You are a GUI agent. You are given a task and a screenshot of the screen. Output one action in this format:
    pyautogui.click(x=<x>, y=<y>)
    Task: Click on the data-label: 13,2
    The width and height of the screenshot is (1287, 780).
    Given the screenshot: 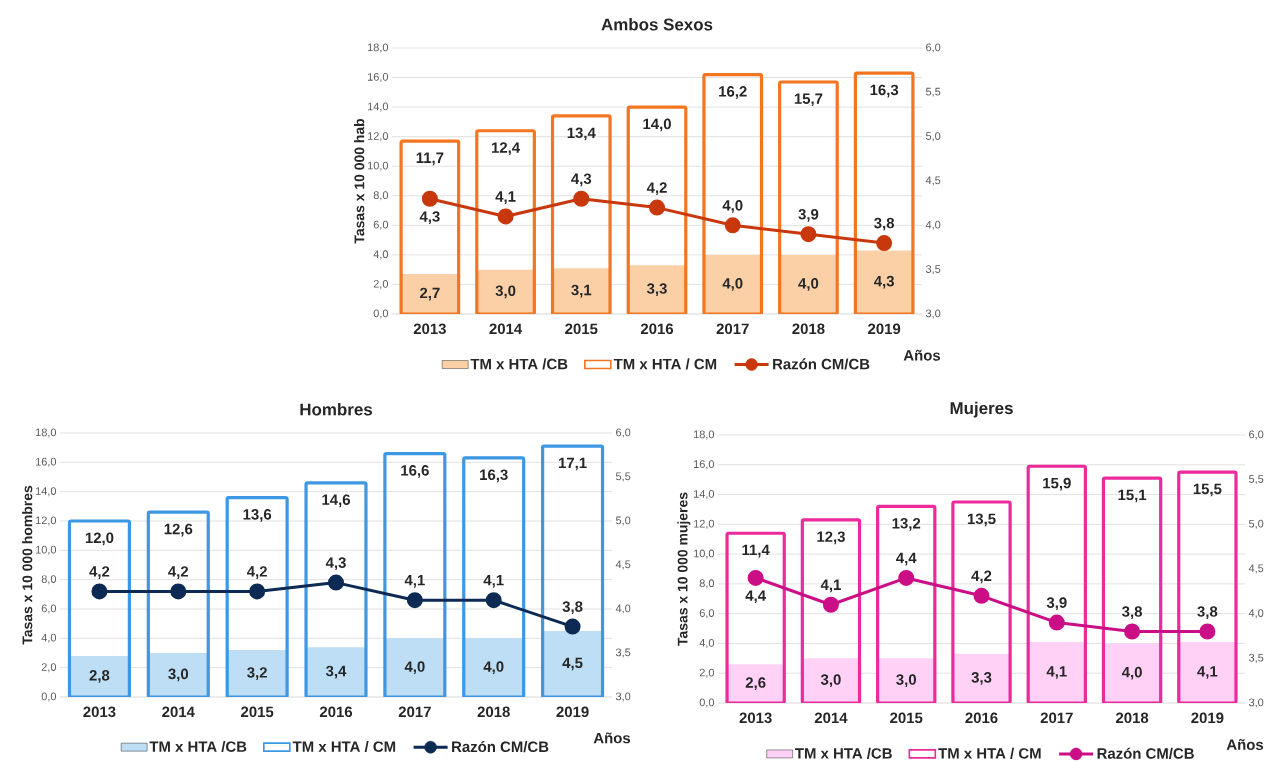 What is the action you would take?
    pyautogui.click(x=906, y=524)
    